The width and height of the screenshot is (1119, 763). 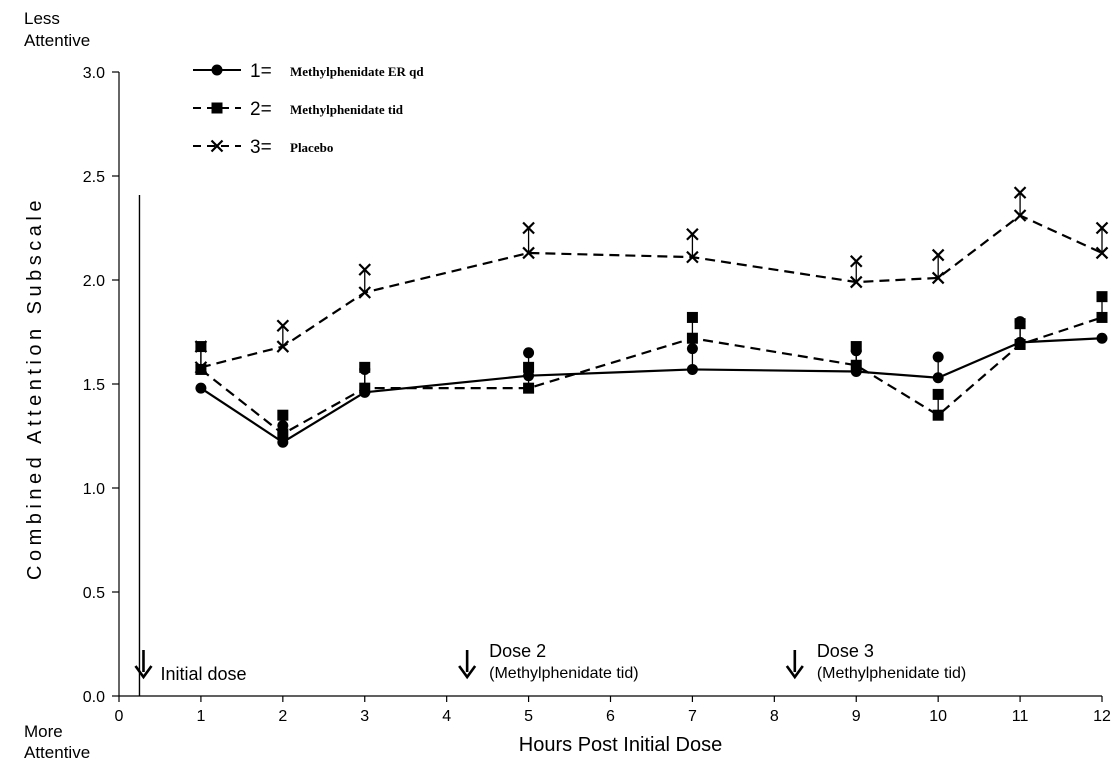 I want to click on y-bottom-note-line1: More, so click(x=43, y=731).